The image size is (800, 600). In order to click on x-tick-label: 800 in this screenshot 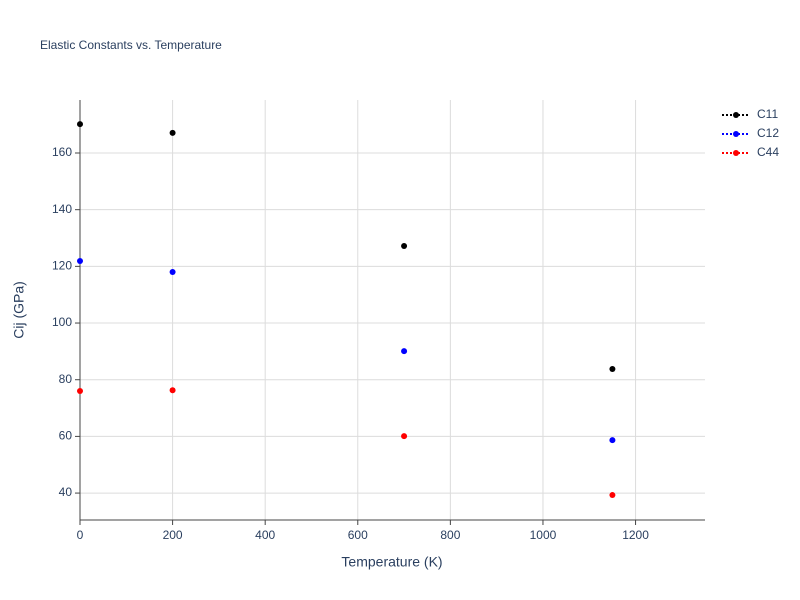, I will do `click(450, 535)`.